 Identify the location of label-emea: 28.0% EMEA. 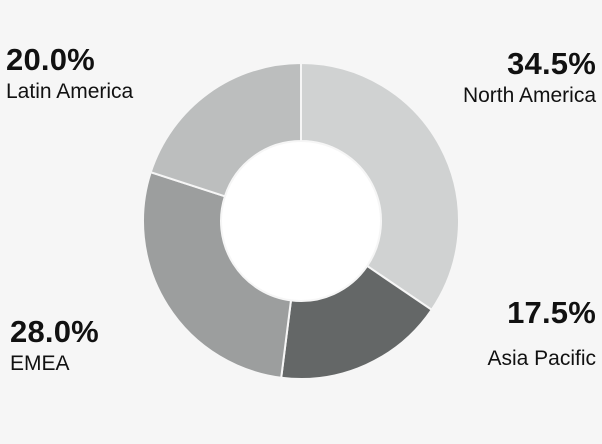
(54, 345).